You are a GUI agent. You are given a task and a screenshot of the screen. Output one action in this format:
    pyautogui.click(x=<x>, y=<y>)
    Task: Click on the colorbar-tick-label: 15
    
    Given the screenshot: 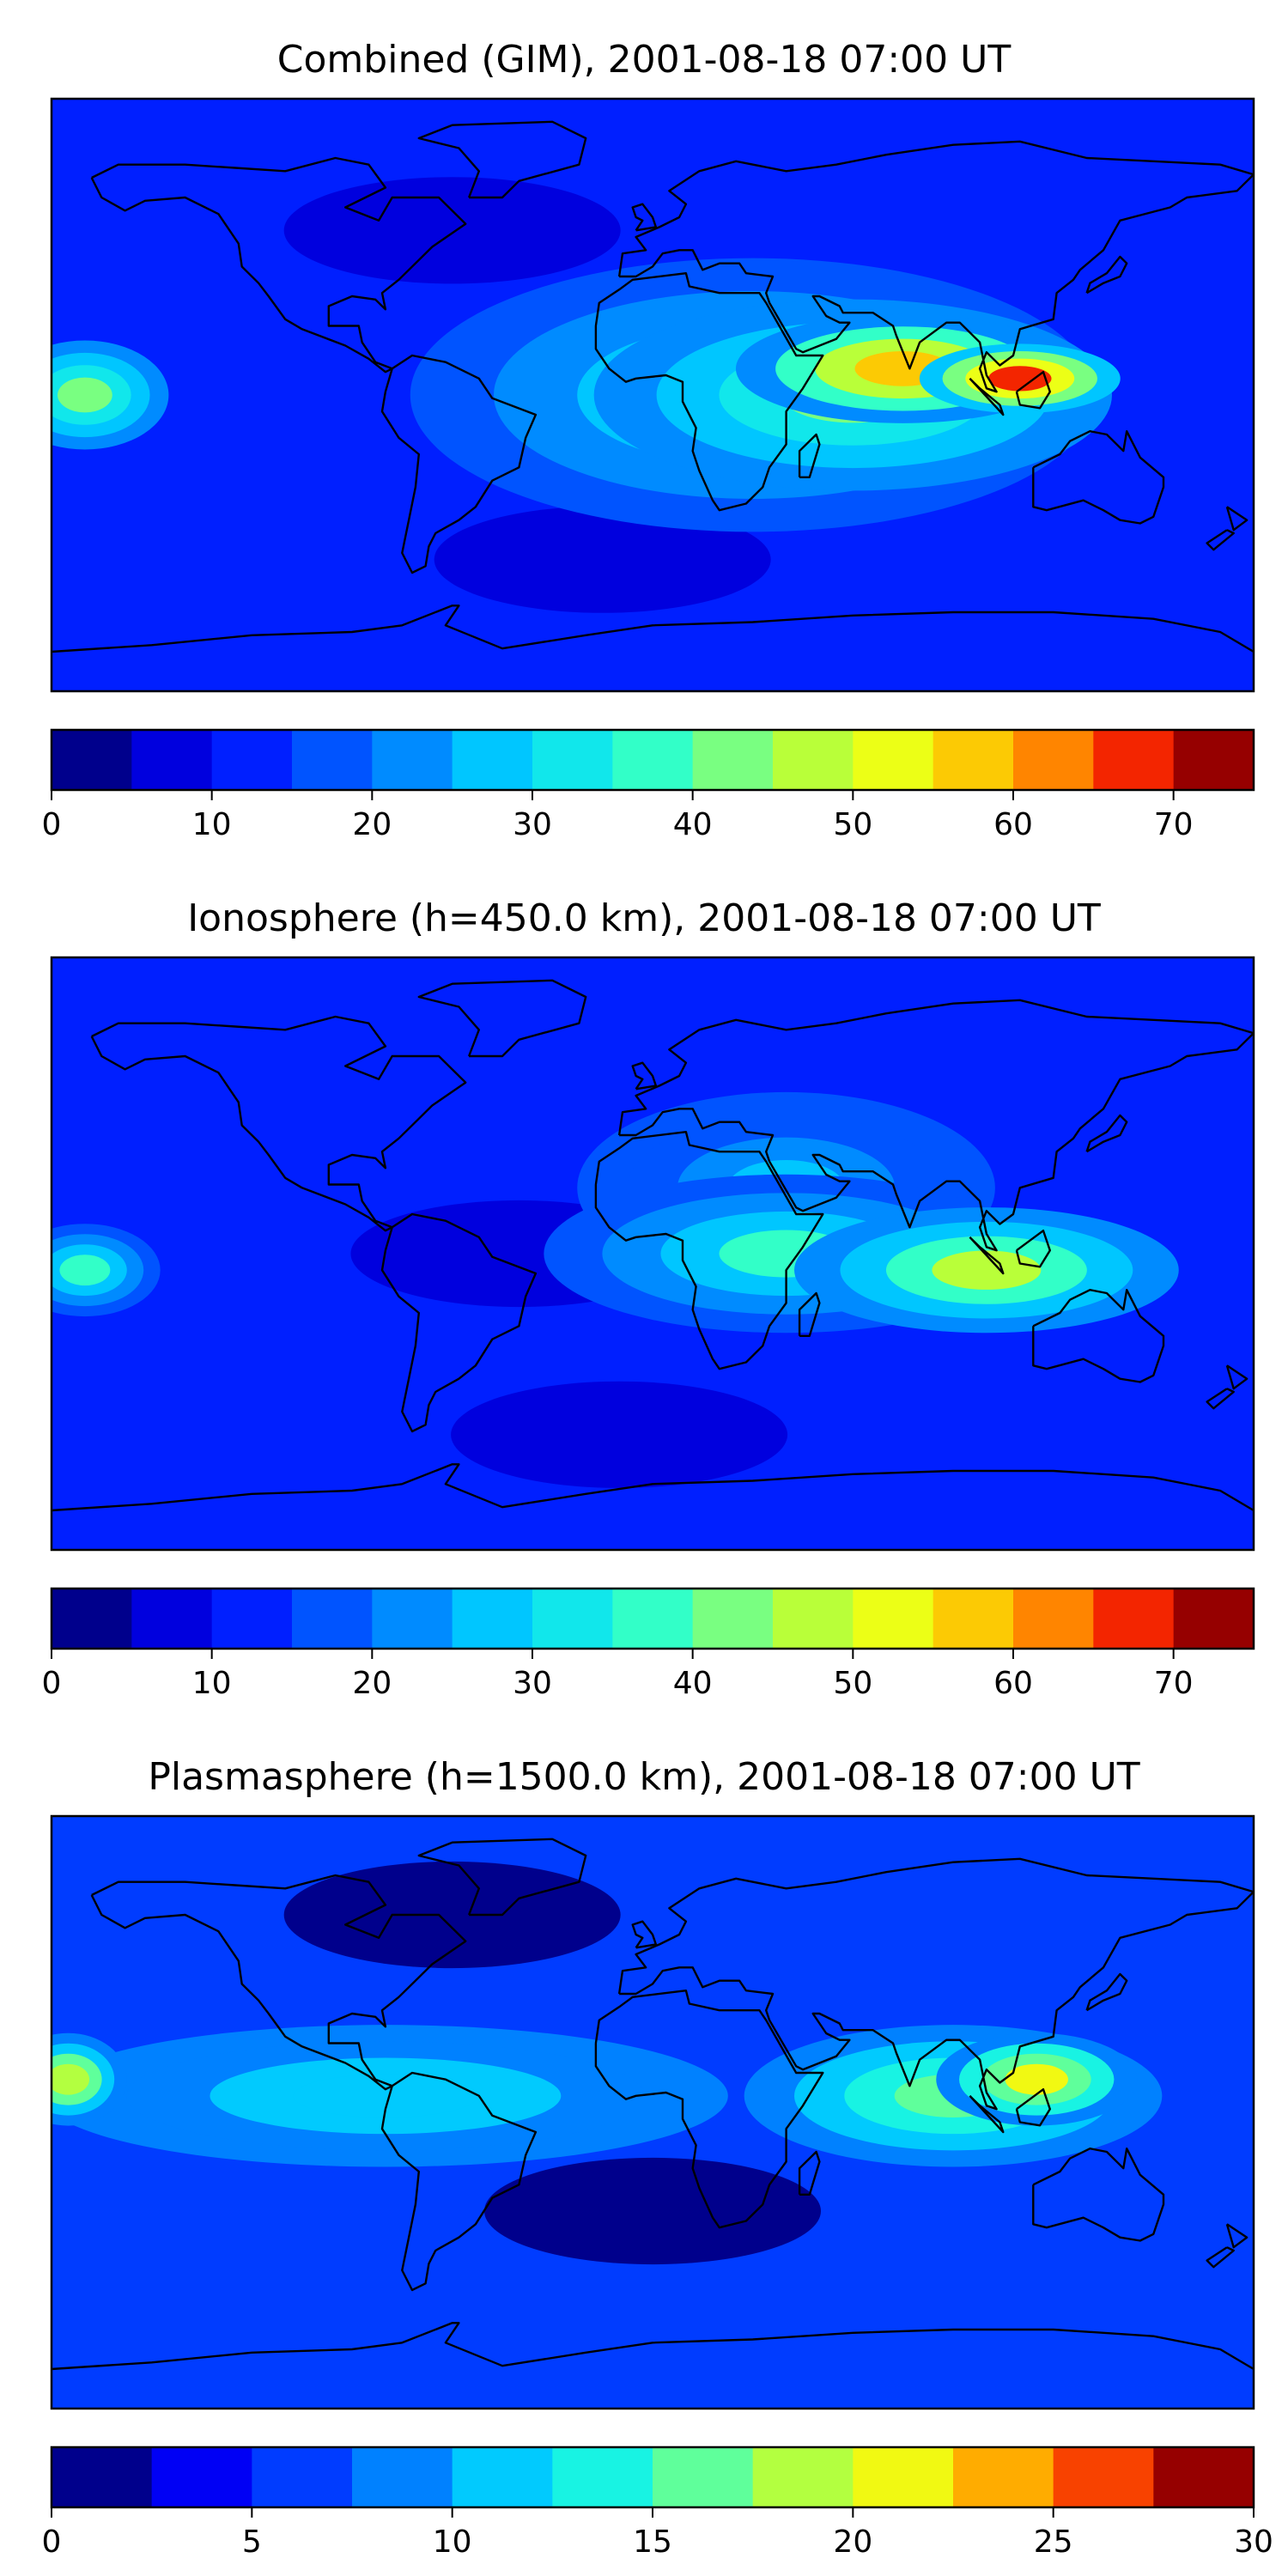 What is the action you would take?
    pyautogui.click(x=652, y=2542)
    